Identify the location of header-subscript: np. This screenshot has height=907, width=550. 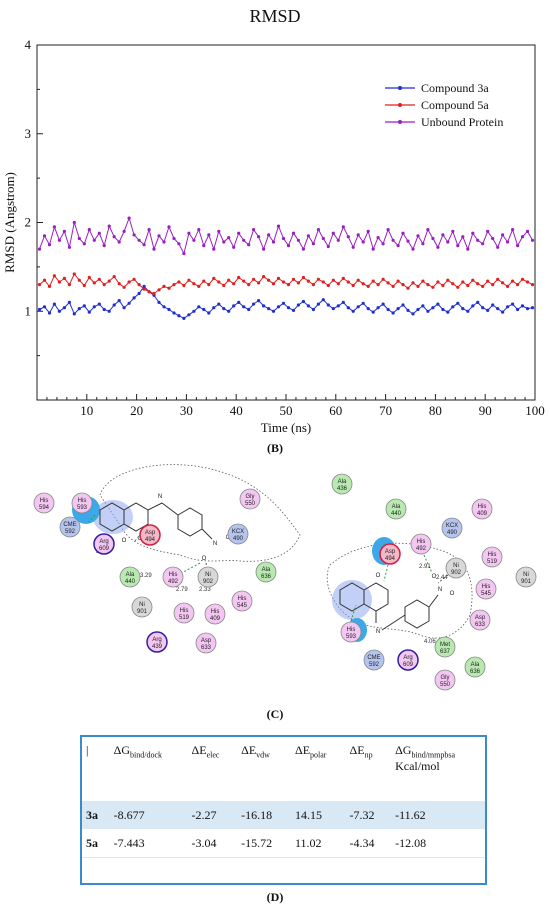
(368, 755).